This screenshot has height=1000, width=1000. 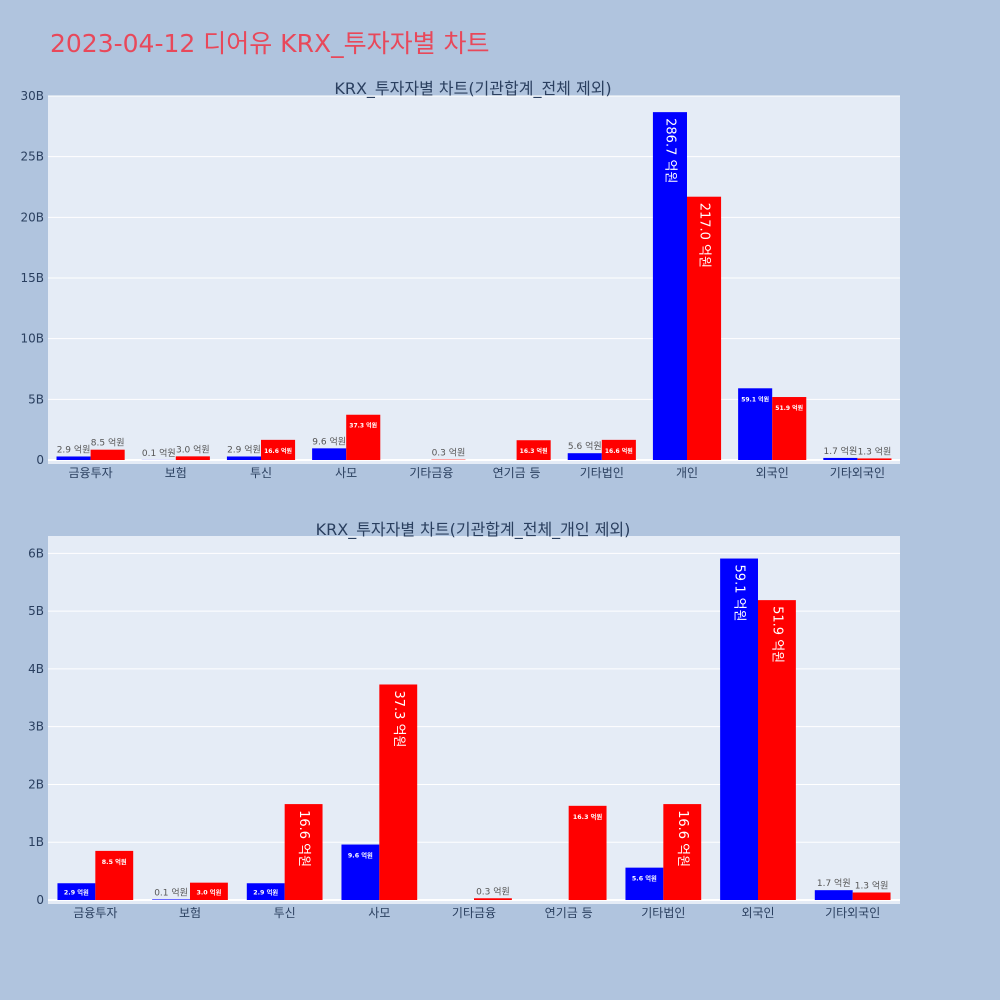 I want to click on chart-2-ytick-label: 2B, so click(x=36, y=784).